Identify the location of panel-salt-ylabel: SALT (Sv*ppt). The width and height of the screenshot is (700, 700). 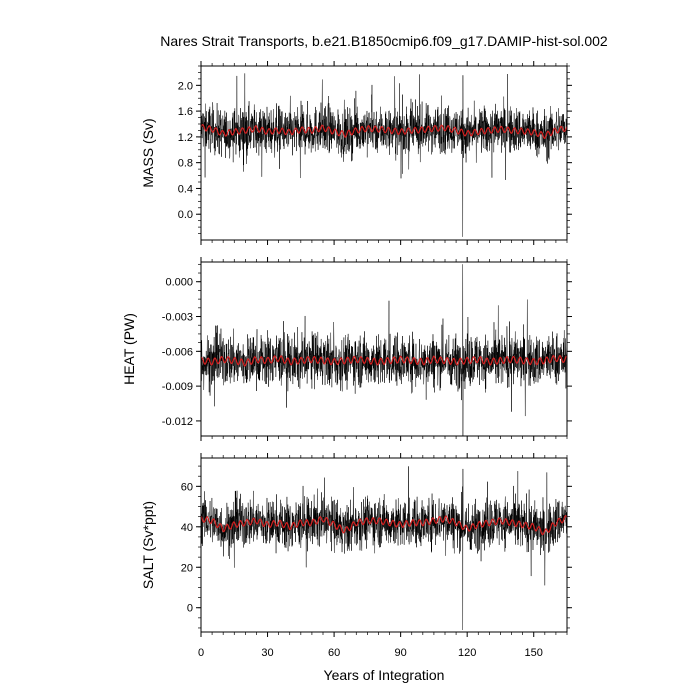
(148, 545).